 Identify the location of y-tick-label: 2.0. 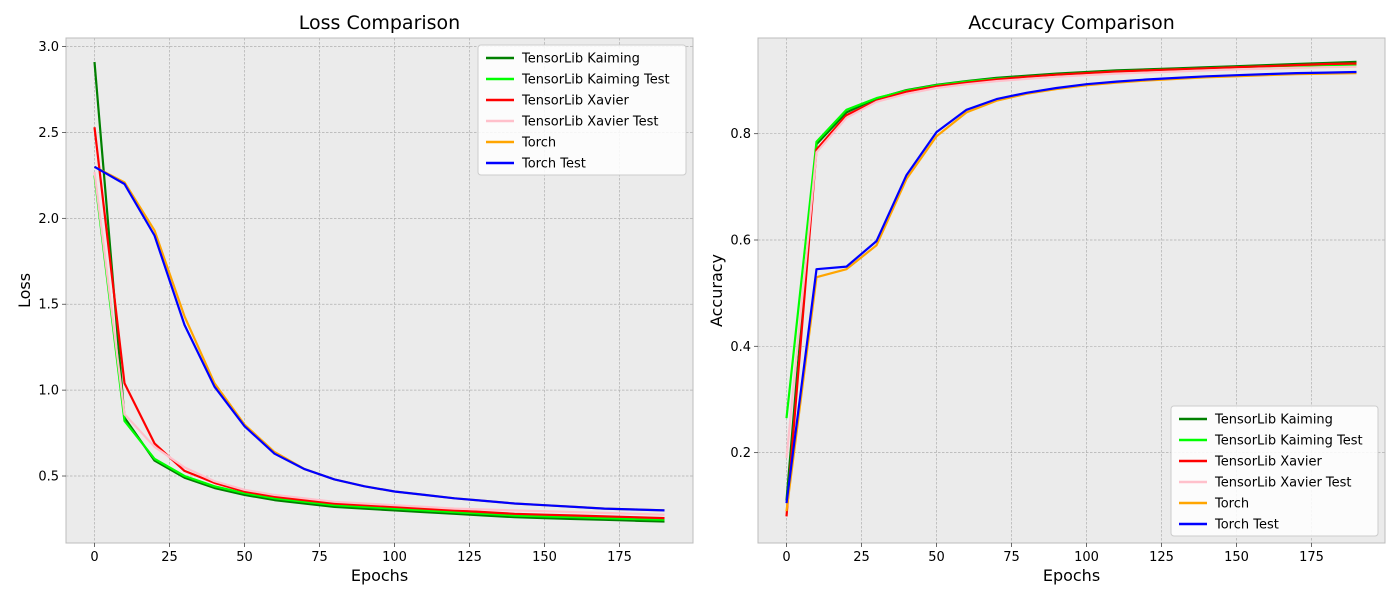
(48, 219).